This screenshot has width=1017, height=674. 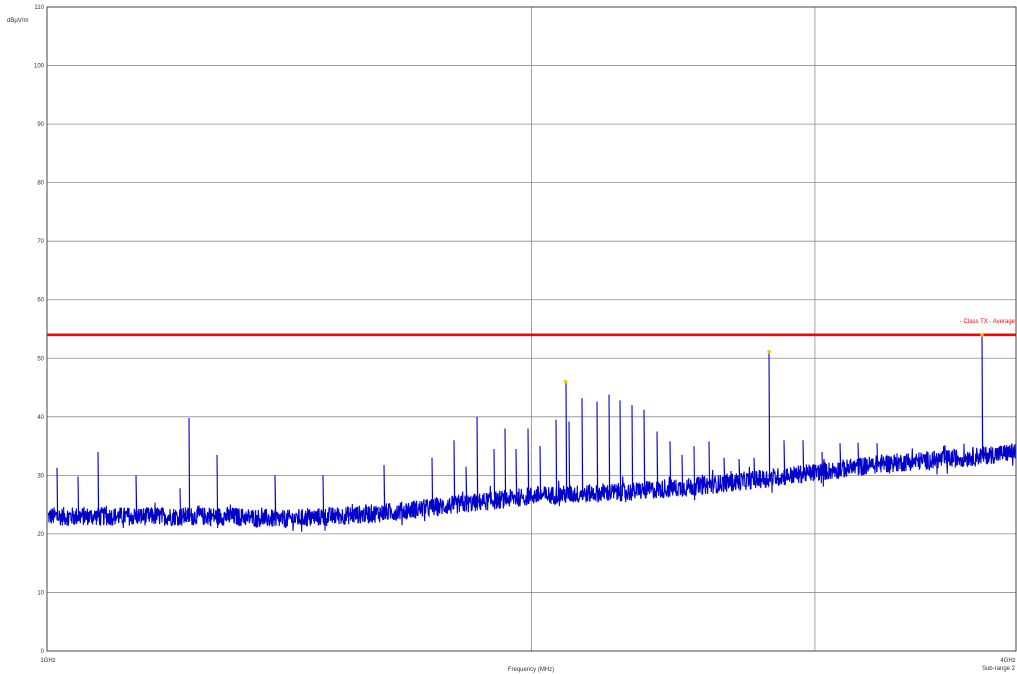 What do you see at coordinates (531, 670) in the screenshot?
I see `x-axis-label: Frequency (MHz)` at bounding box center [531, 670].